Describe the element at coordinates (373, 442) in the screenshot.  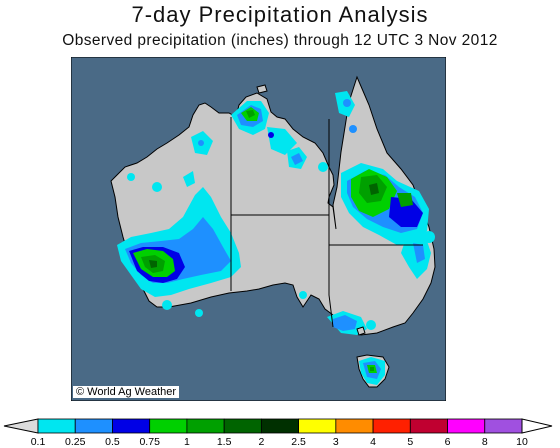
I see `legend-label: 4` at that location.